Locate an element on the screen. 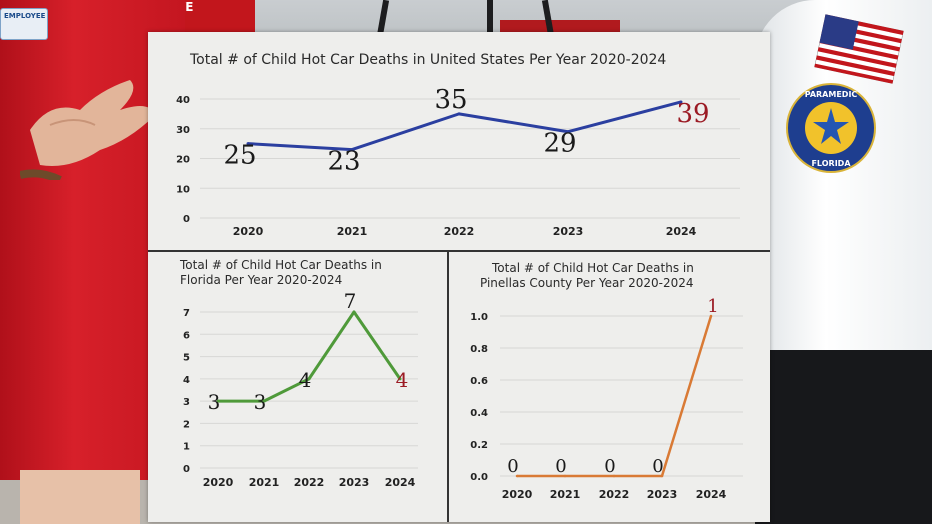 The image size is (932, 524). y-tick-label: 20 is located at coordinates (183, 160).